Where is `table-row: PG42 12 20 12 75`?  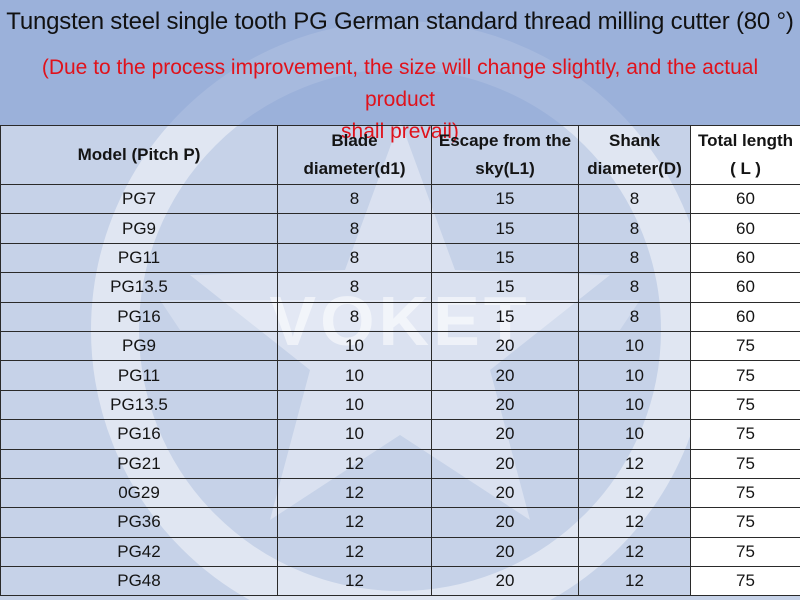 table-row: PG42 12 20 12 75 is located at coordinates (400, 552).